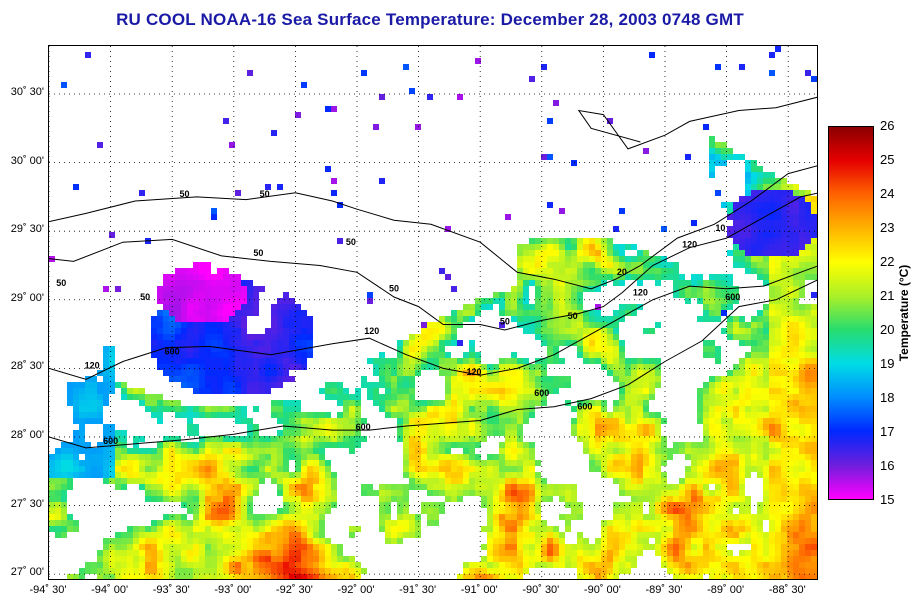  What do you see at coordinates (887, 329) in the screenshot?
I see `colorbar-tick-label: 20` at bounding box center [887, 329].